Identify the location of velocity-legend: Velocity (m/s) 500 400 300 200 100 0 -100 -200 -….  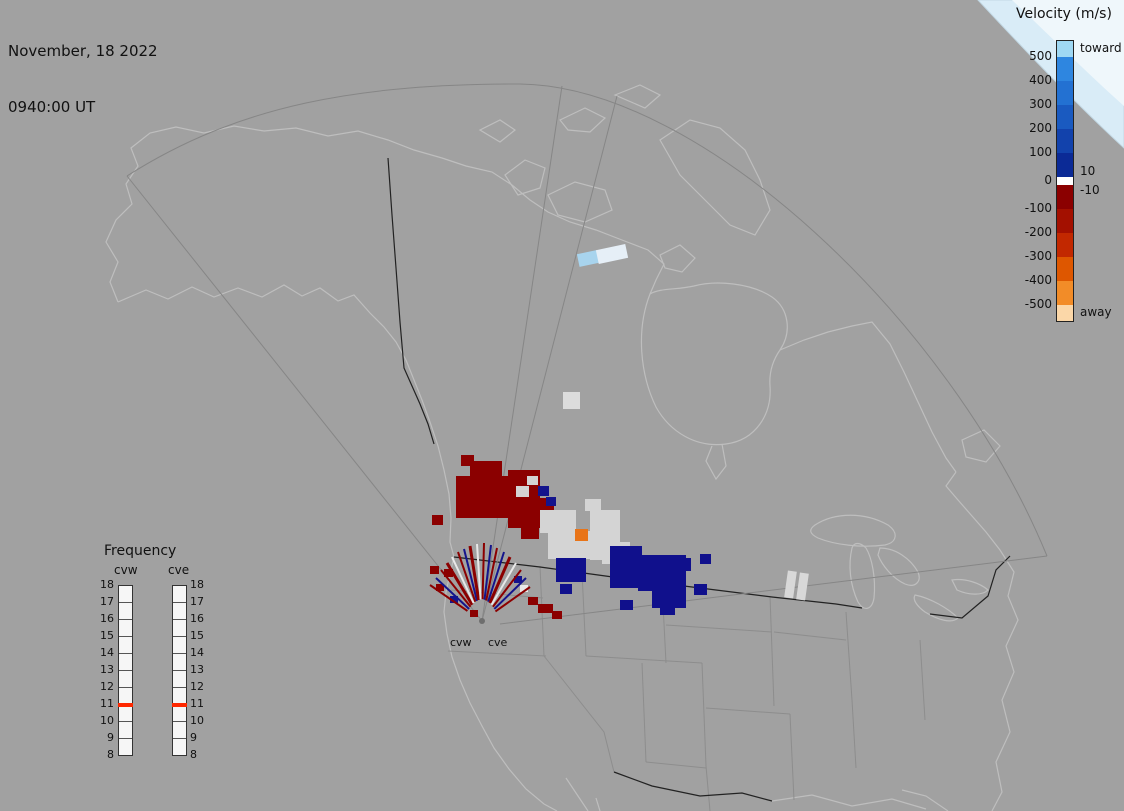
(1068, 172).